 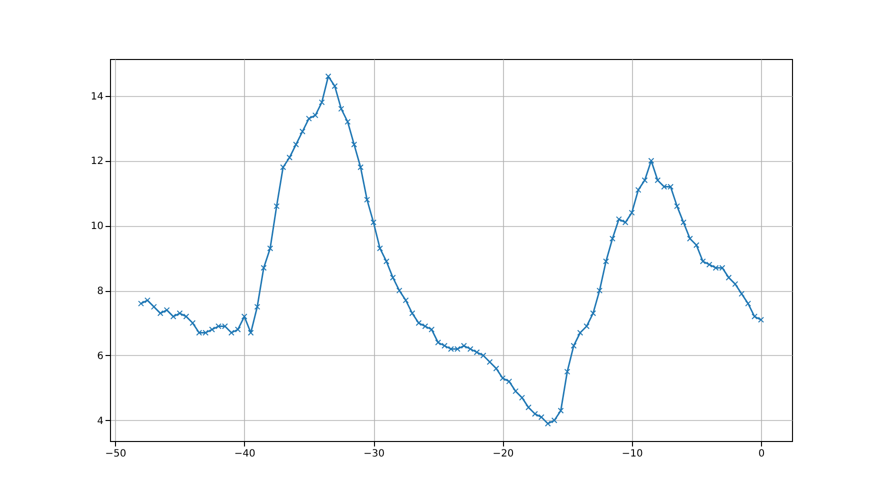 I want to click on y-tick-label: 12, so click(x=97, y=162).